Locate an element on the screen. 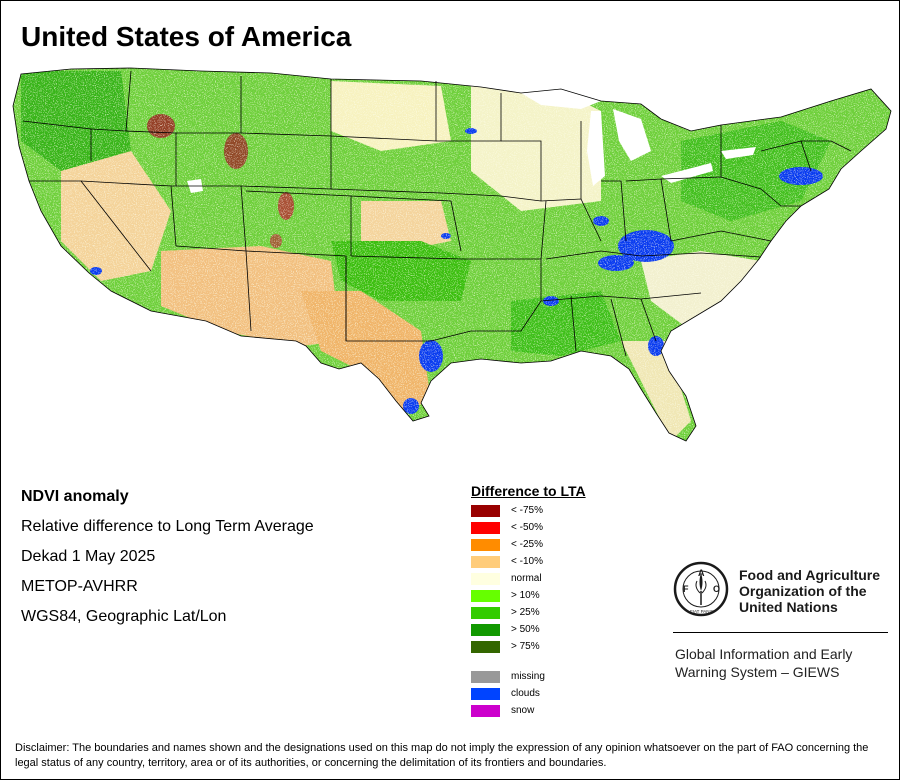 This screenshot has width=900, height=780. map-title: United States of America is located at coordinates (186, 36).